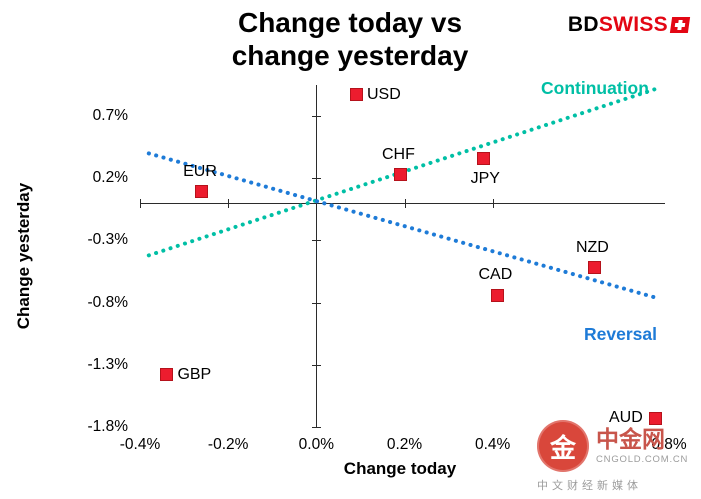 The image size is (701, 499). I want to click on marker-chf, so click(400, 175).